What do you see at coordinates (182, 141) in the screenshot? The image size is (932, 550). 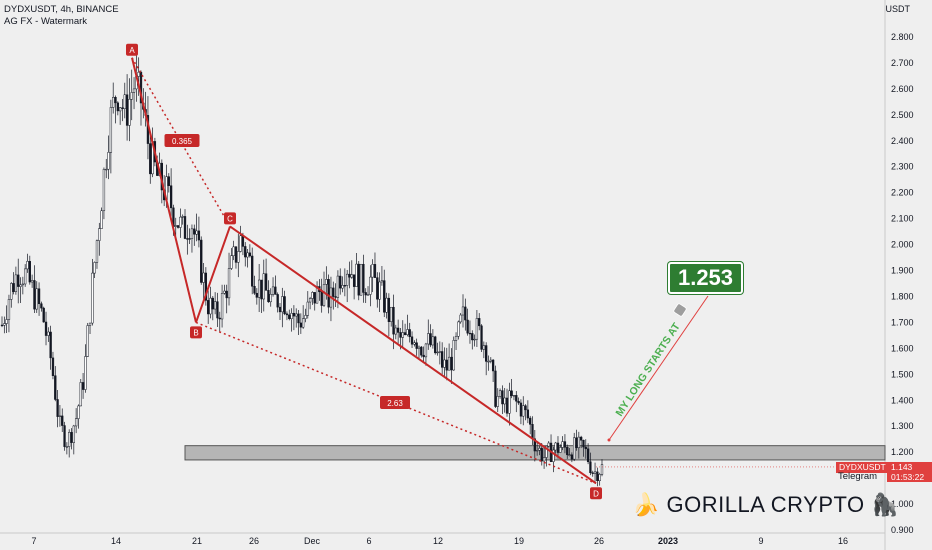 I see `ratio-label: 0.365` at bounding box center [182, 141].